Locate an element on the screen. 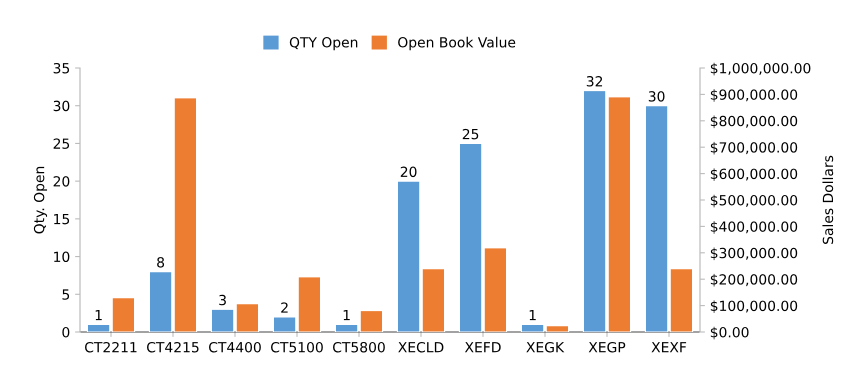  x-tick-label: XECLD is located at coordinates (421, 347).